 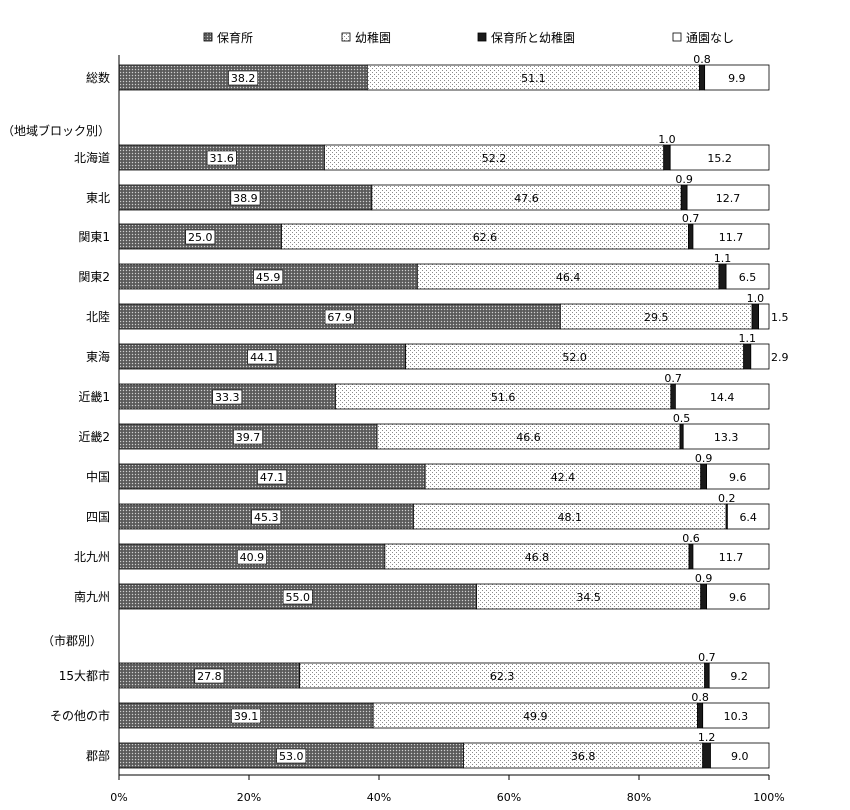 I want to click on bar-row-10: 四国 45.3 48.1 0.26.4, so click(x=428, y=511).